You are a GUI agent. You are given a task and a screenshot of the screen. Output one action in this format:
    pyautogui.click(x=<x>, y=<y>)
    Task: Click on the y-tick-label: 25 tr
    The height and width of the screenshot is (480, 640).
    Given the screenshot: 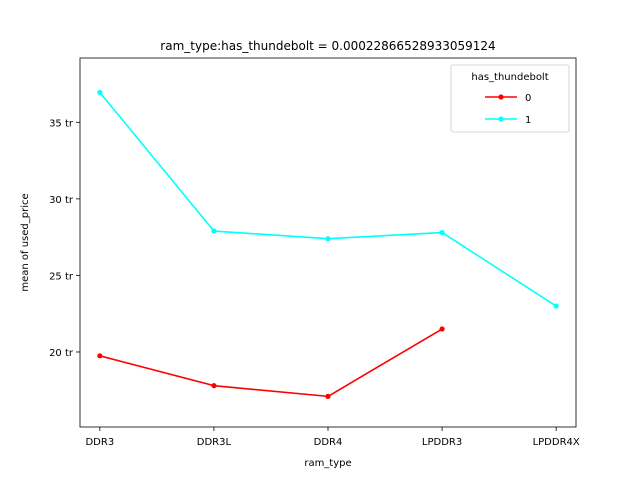 What is the action you would take?
    pyautogui.click(x=61, y=276)
    